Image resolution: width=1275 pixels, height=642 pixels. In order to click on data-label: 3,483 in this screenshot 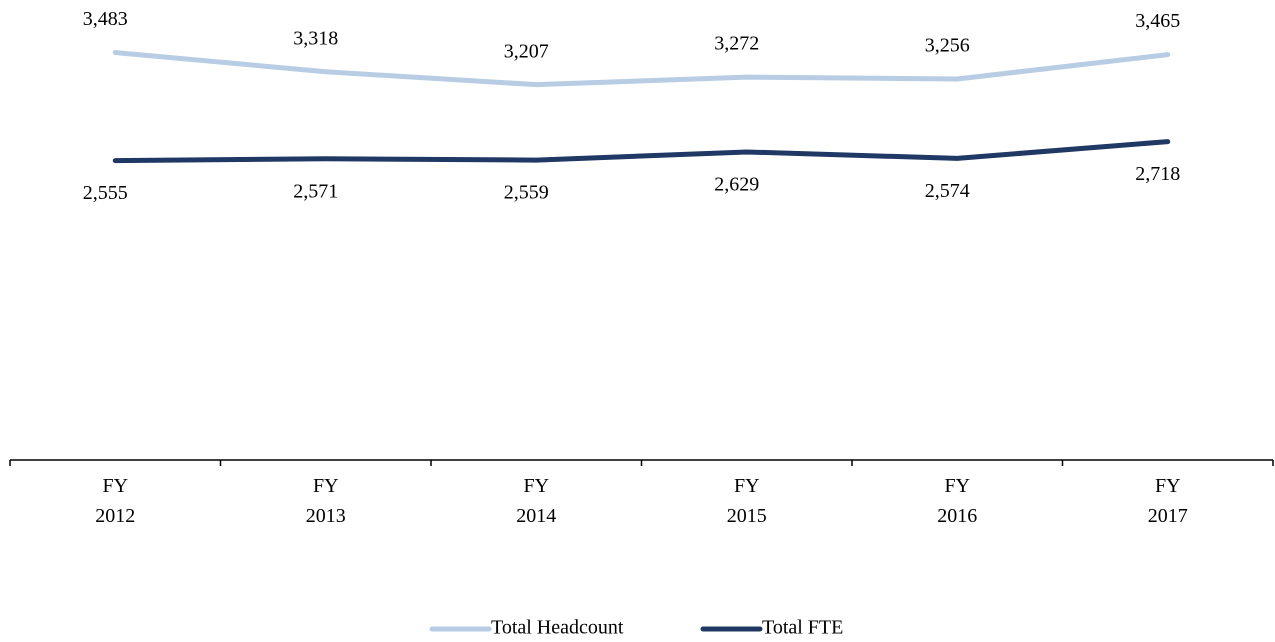, I will do `click(105, 19)`.